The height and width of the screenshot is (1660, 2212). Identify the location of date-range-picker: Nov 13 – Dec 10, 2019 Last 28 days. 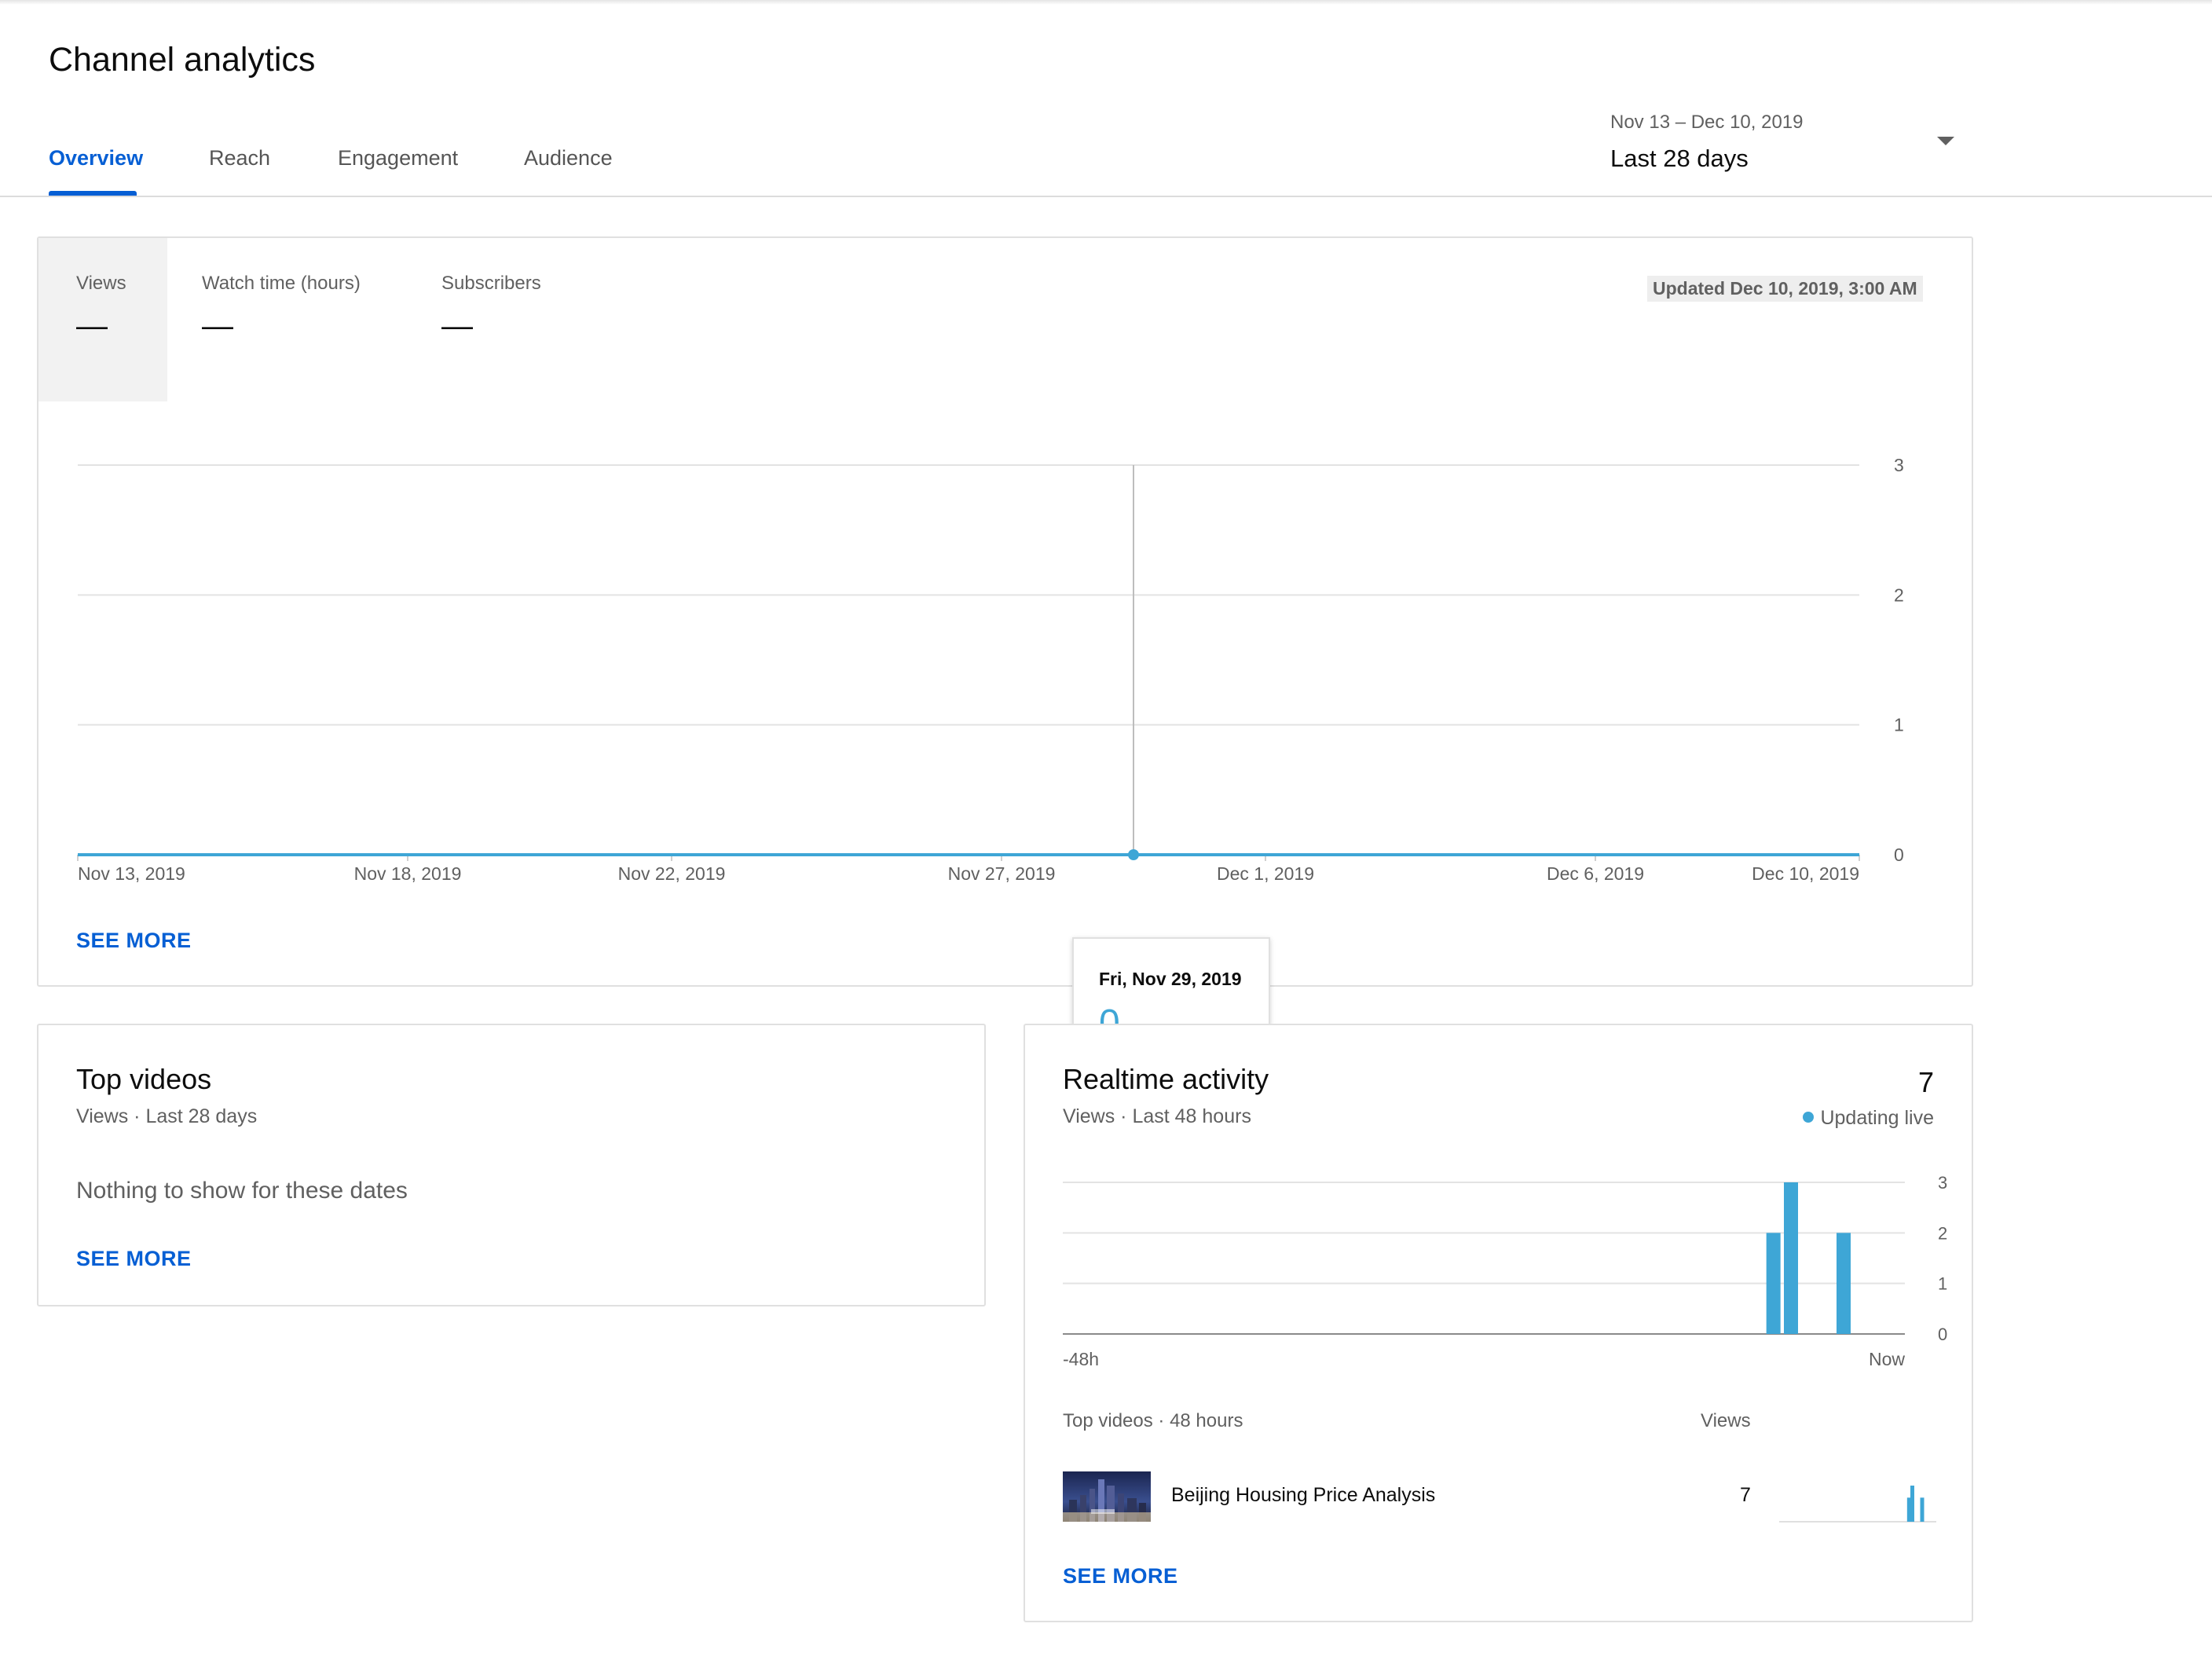
(1785, 146).